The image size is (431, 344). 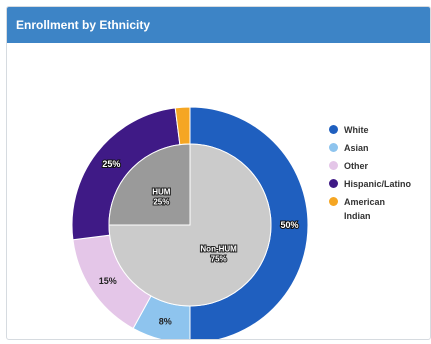 I want to click on outer-label-asian: 8%, so click(x=165, y=321).